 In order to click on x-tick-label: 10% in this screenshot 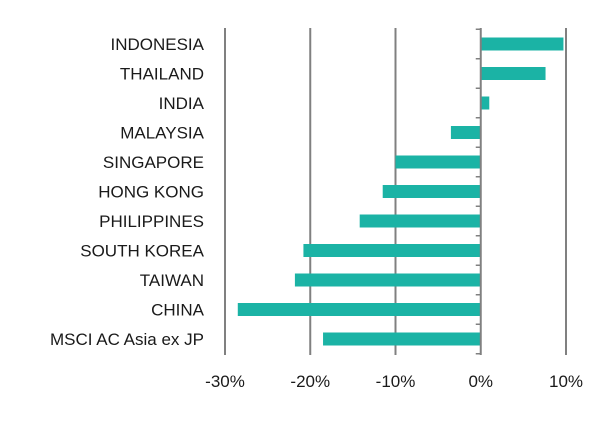, I will do `click(566, 381)`.